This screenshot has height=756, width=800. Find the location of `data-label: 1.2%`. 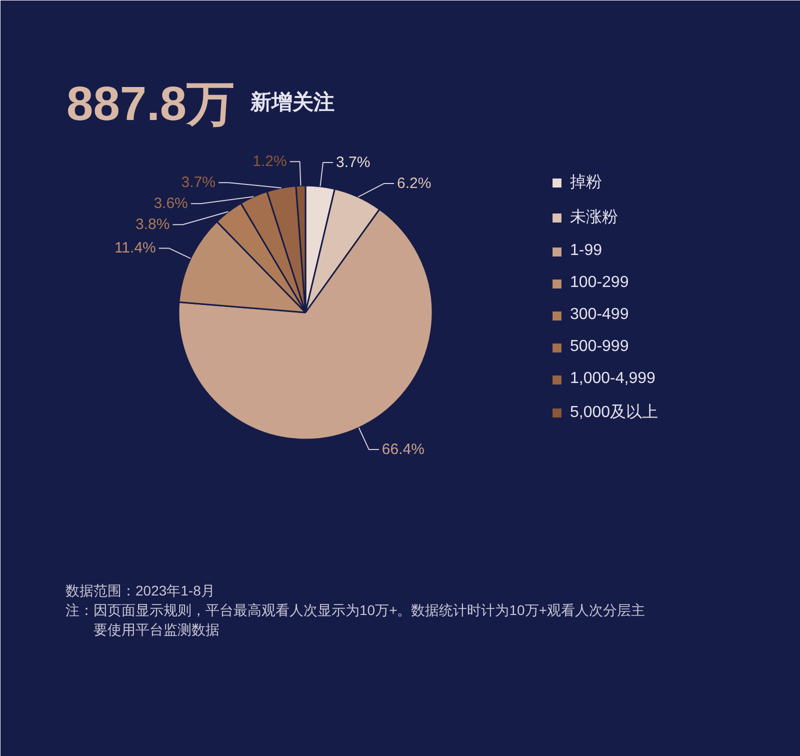

data-label: 1.2% is located at coordinates (269, 161).